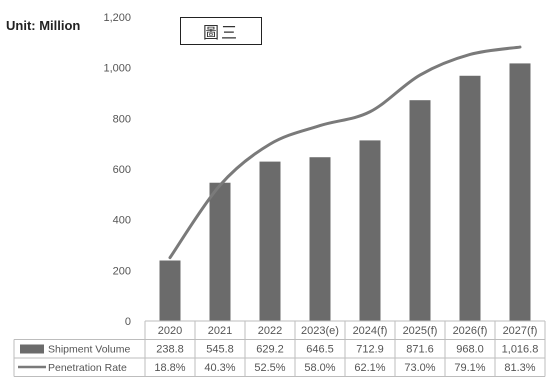 This screenshot has height=378, width=546. I want to click on data-label-penetration: 18.8%, so click(169, 368).